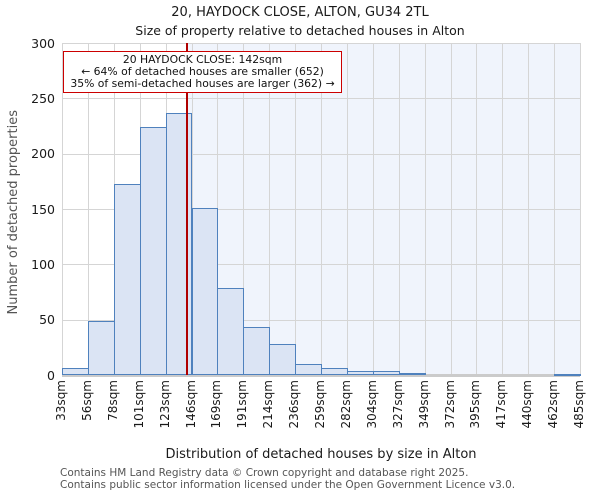 The width and height of the screenshot is (600, 500). What do you see at coordinates (423, 404) in the screenshot?
I see `x-tick-label: 349sqm` at bounding box center [423, 404].